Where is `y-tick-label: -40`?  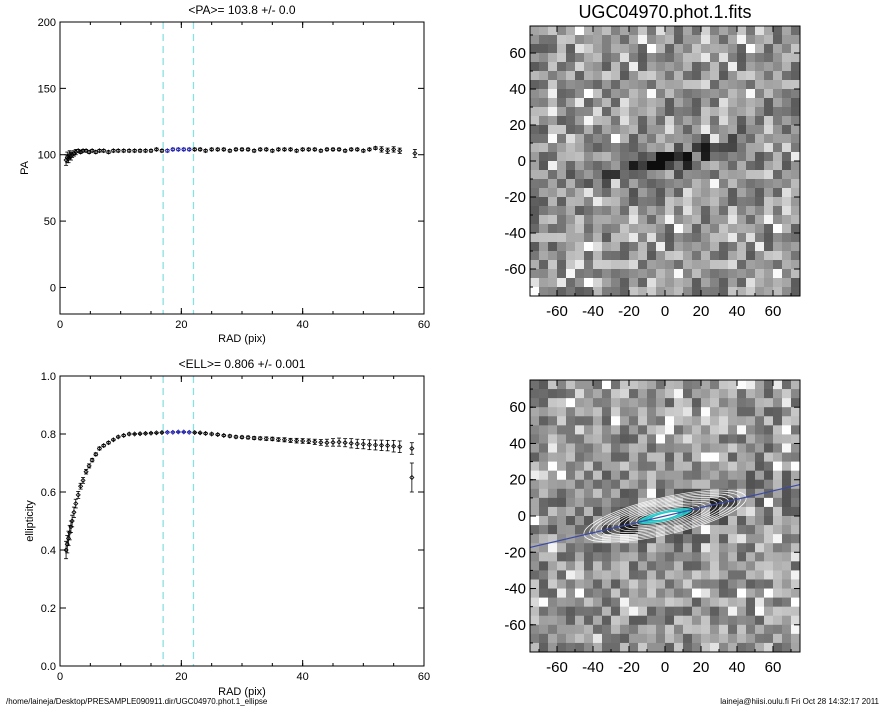 y-tick-label: -40 is located at coordinates (515, 589).